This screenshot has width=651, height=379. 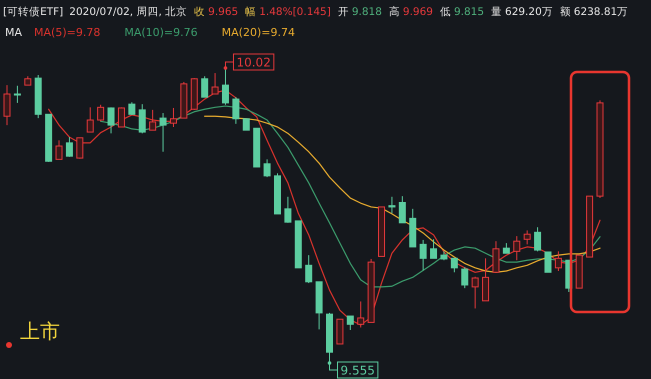 What do you see at coordinates (13, 32) in the screenshot?
I see `legend-title: MA` at bounding box center [13, 32].